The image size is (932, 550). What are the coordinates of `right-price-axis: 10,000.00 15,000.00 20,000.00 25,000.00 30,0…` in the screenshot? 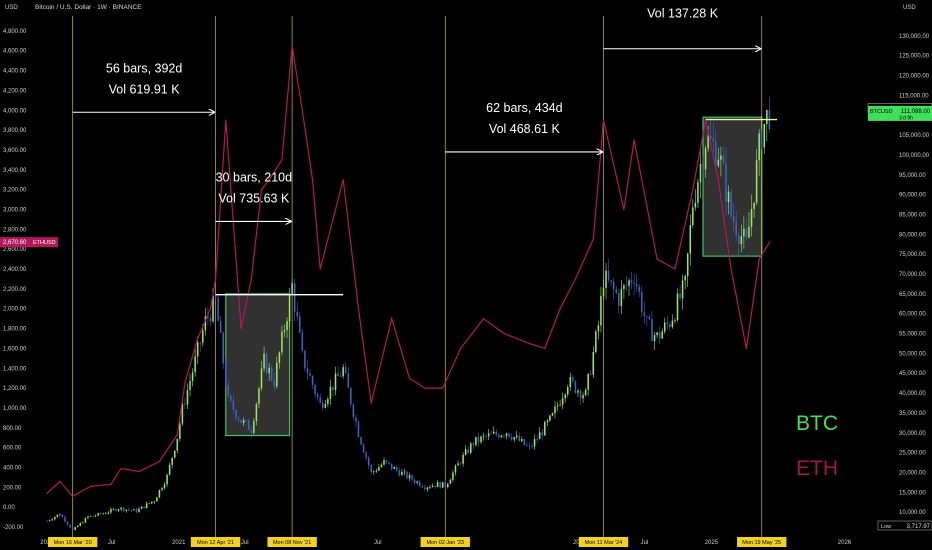 It's located at (899, 282).